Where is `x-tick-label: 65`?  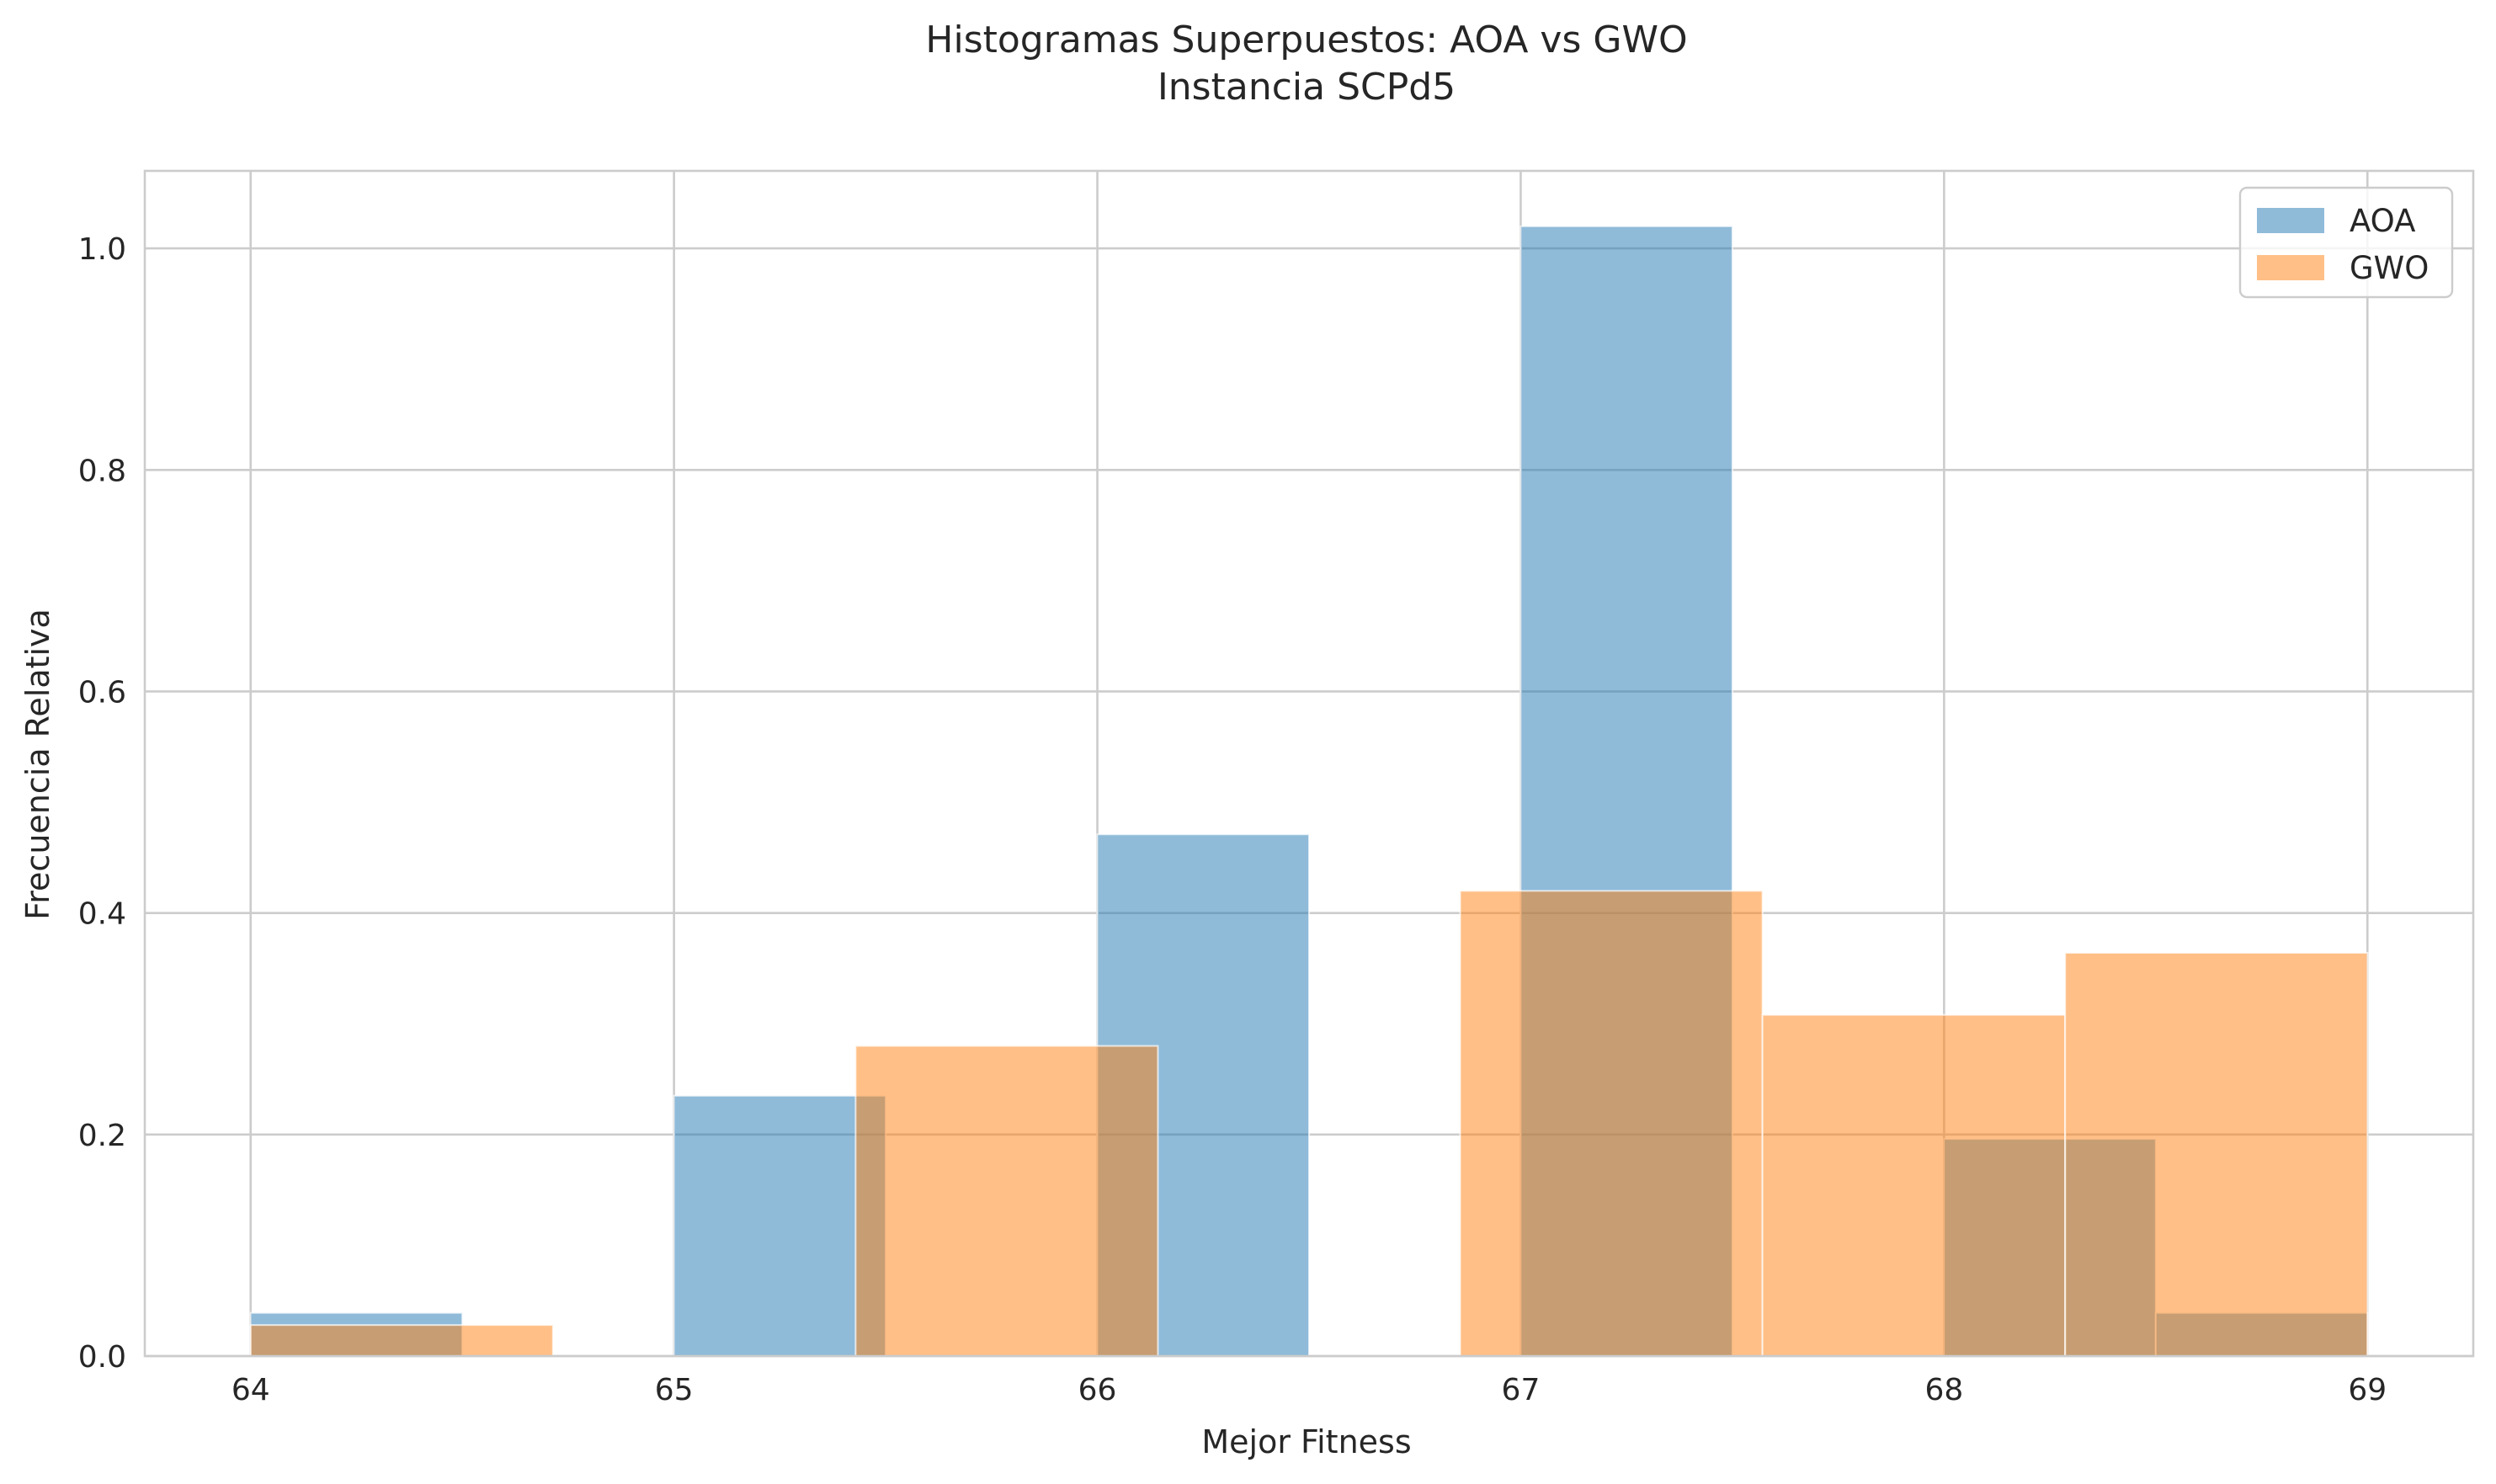
x-tick-label: 65 is located at coordinates (674, 1390).